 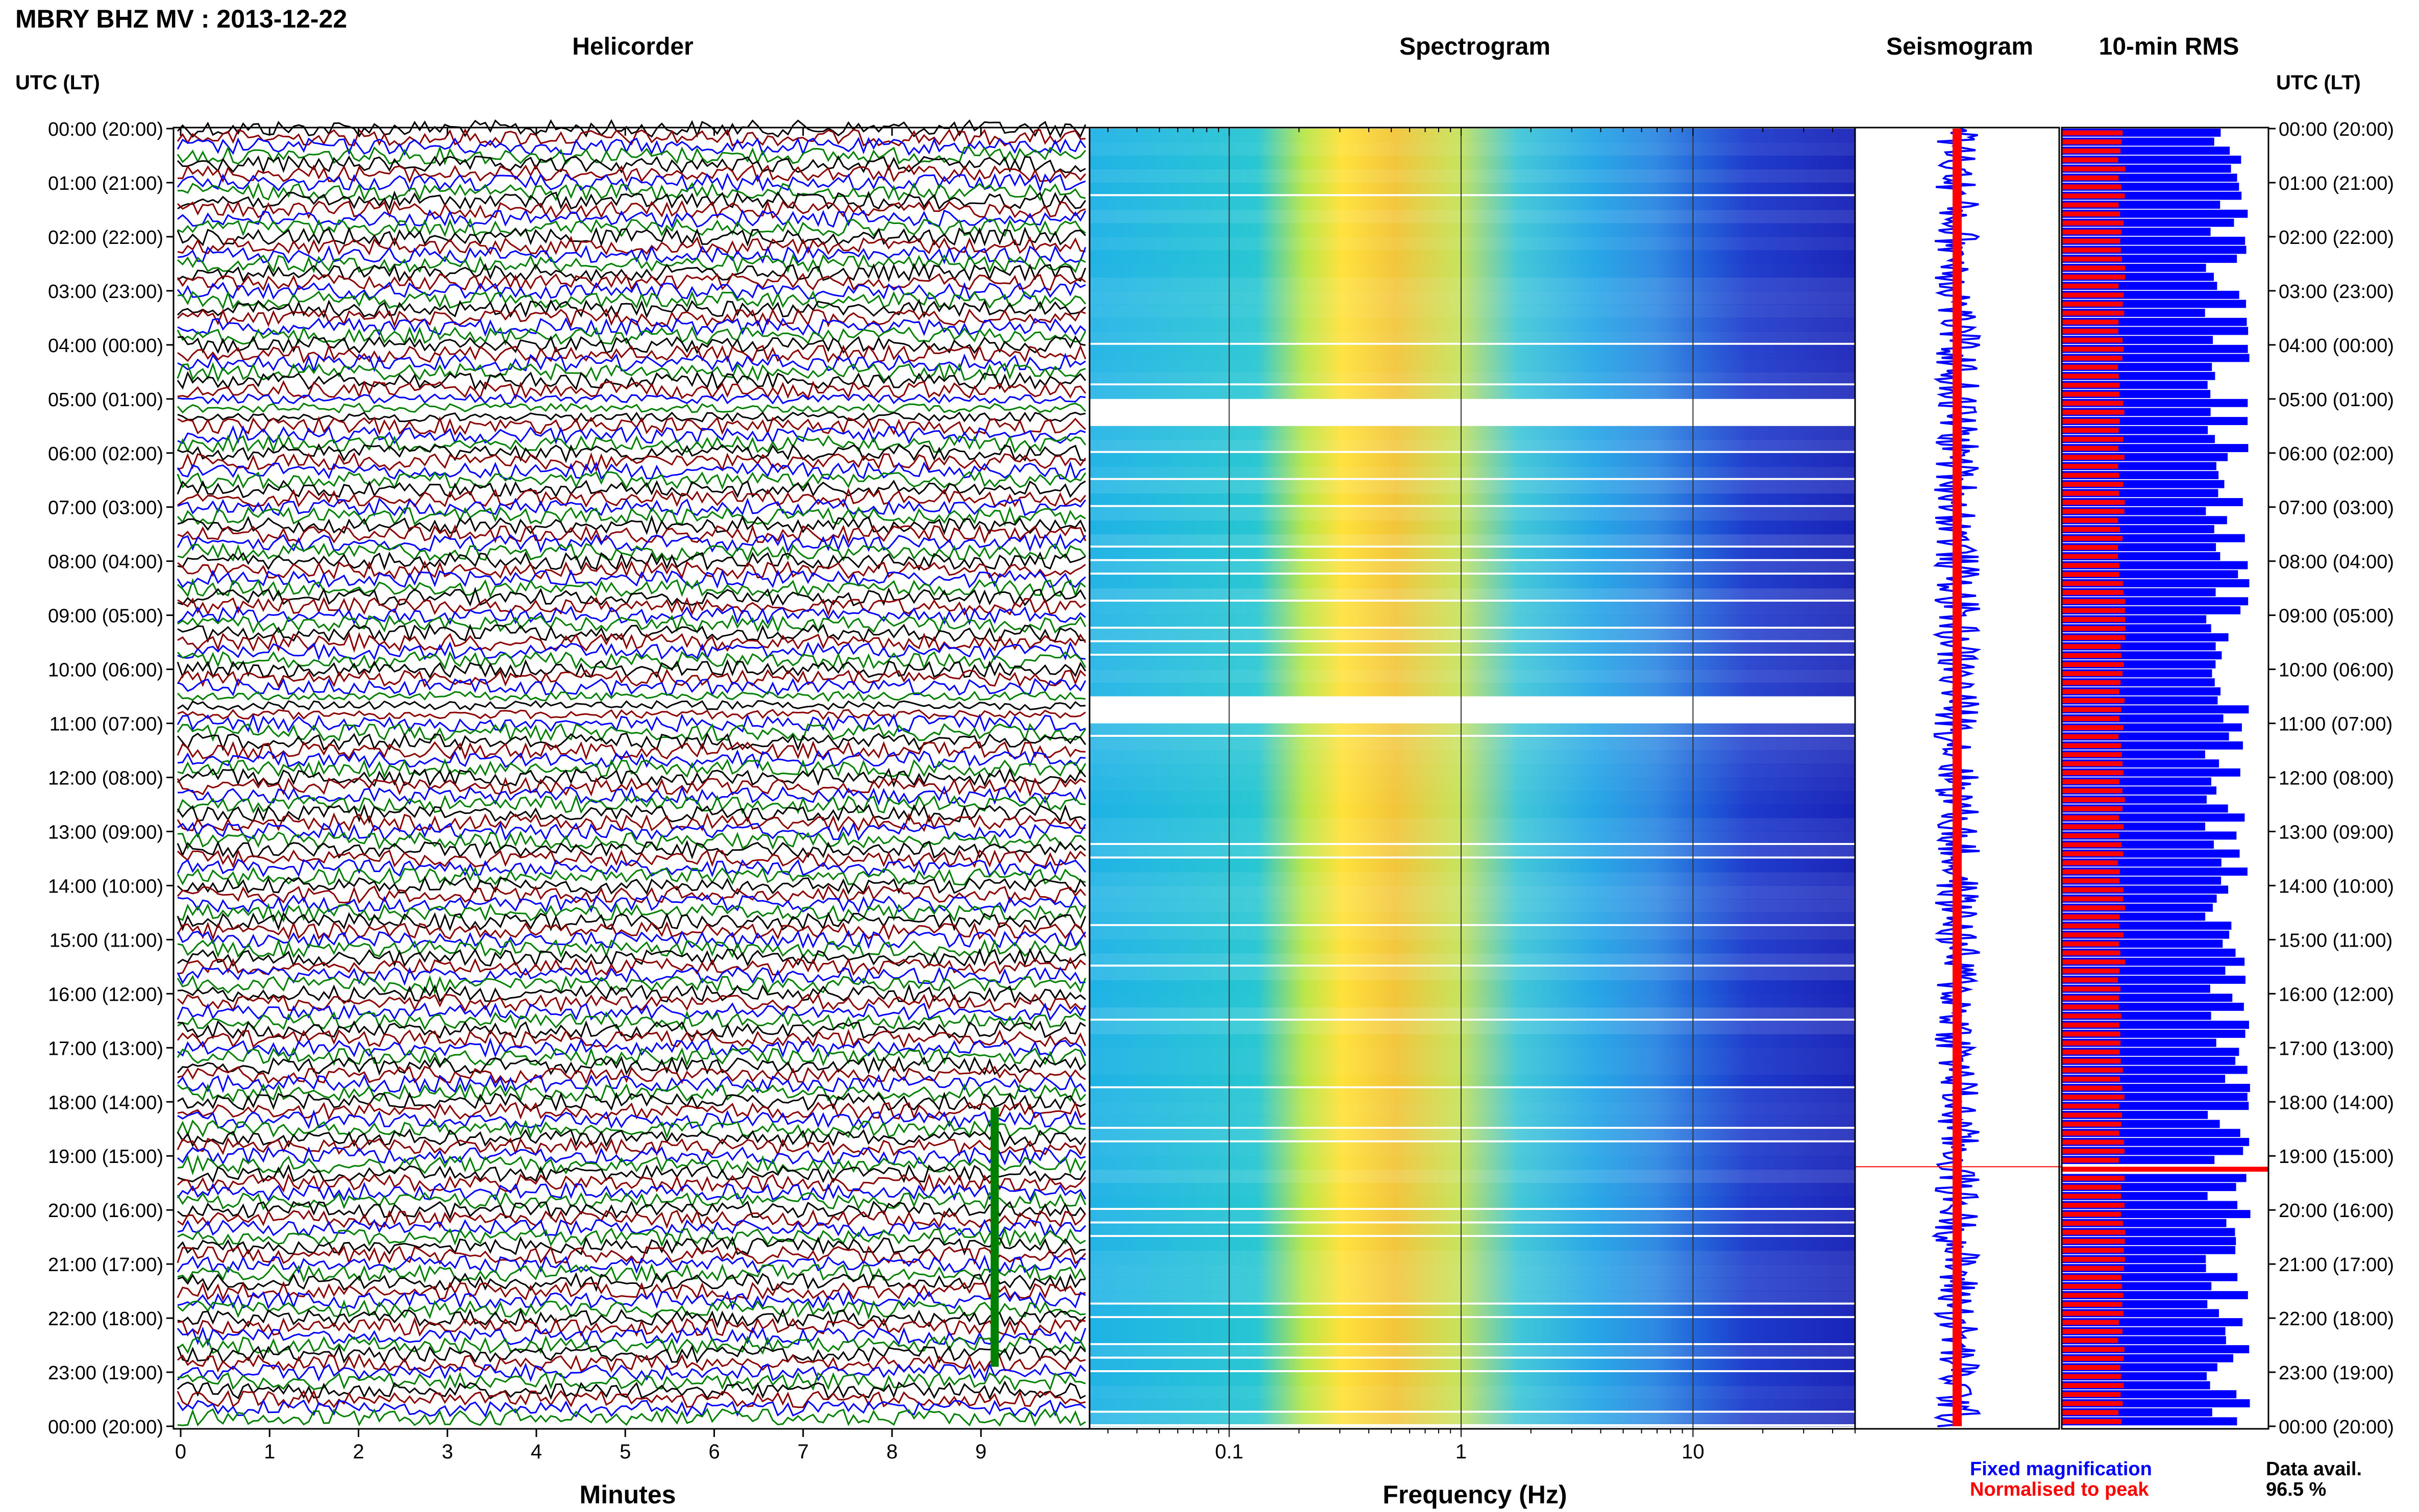 What do you see at coordinates (2169, 46) in the screenshot?
I see `rms-title: 10-min RMS` at bounding box center [2169, 46].